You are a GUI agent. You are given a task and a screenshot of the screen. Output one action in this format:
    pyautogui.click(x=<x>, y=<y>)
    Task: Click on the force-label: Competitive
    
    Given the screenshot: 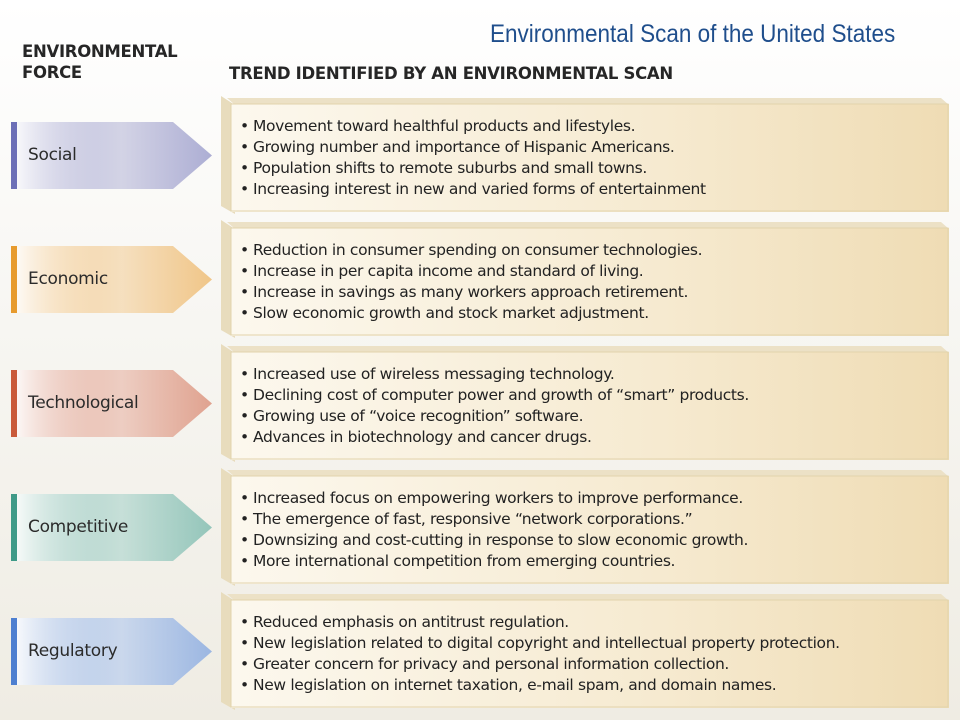 What is the action you would take?
    pyautogui.click(x=78, y=527)
    